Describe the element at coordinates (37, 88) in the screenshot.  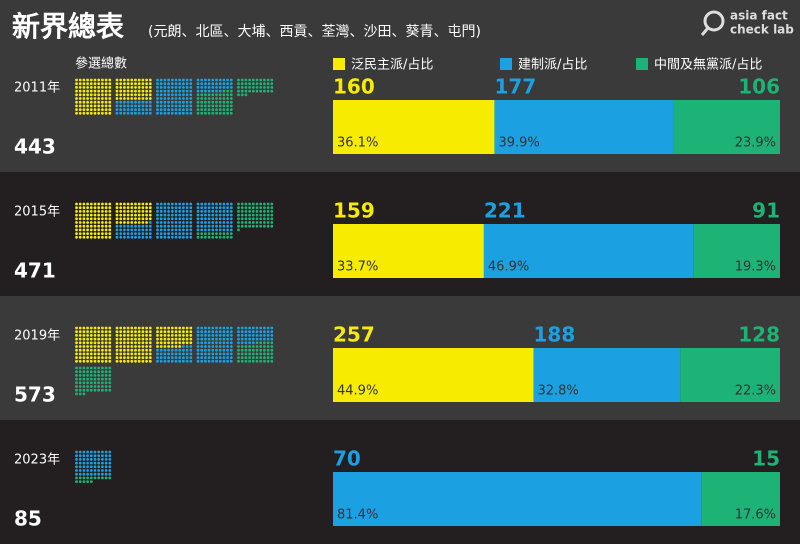
I see `year-label: 2011年` at that location.